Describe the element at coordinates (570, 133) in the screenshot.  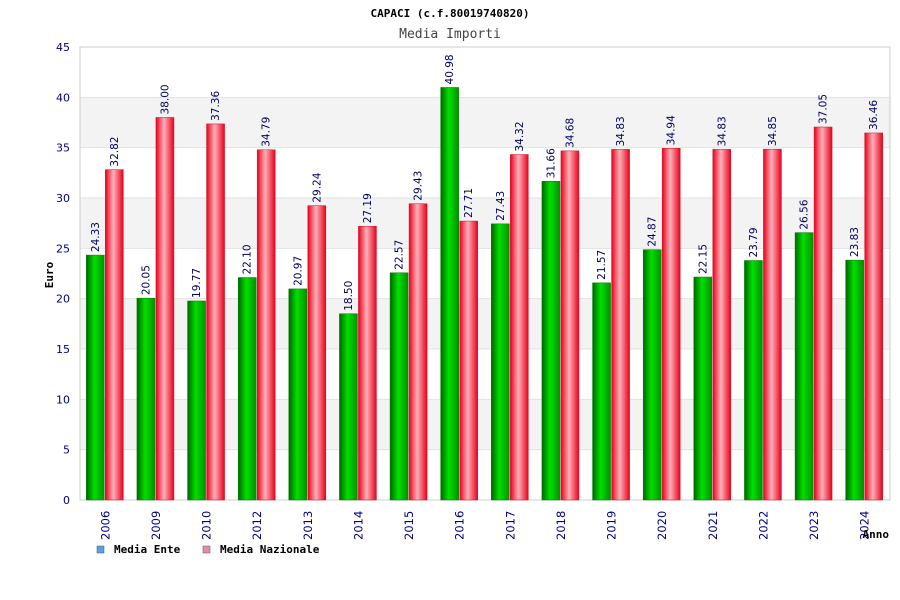
I see `value-label: 34.68` at that location.